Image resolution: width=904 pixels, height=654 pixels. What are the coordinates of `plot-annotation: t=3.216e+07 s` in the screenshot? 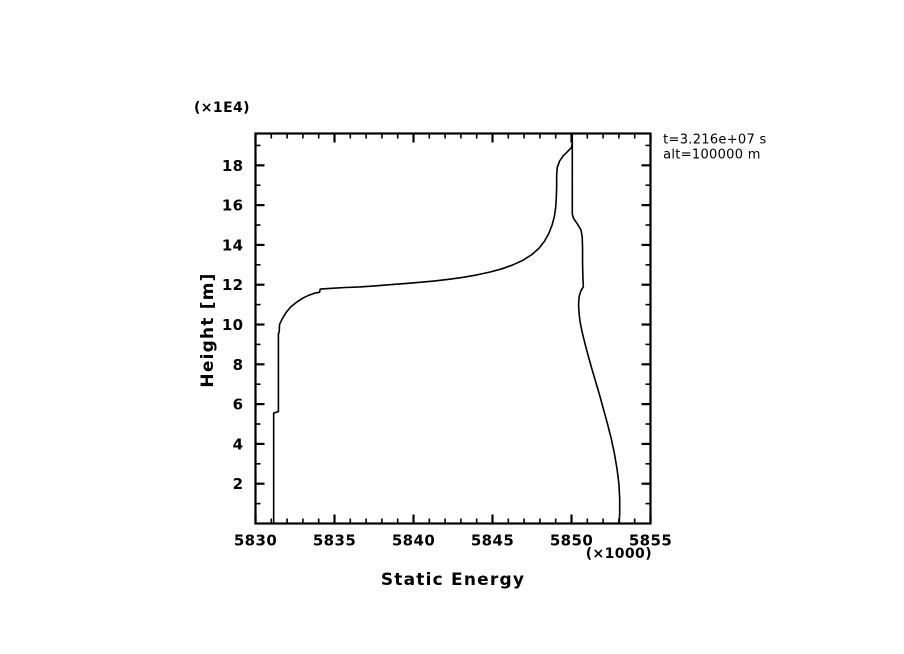 It's located at (714, 139).